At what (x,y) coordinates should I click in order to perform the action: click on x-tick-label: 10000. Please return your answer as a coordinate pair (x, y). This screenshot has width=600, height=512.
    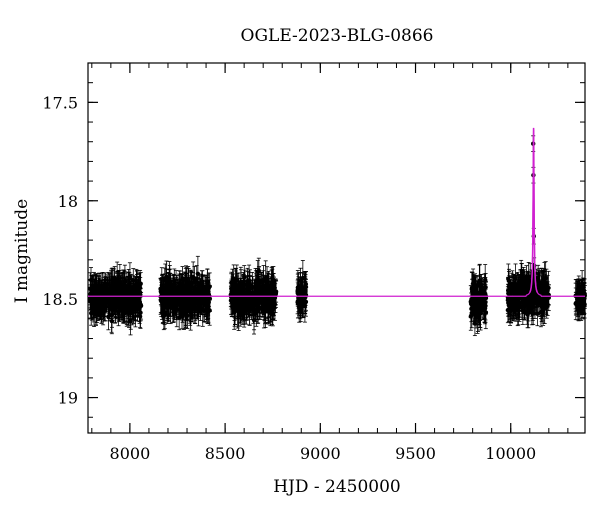
    Looking at the image, I should click on (510, 453).